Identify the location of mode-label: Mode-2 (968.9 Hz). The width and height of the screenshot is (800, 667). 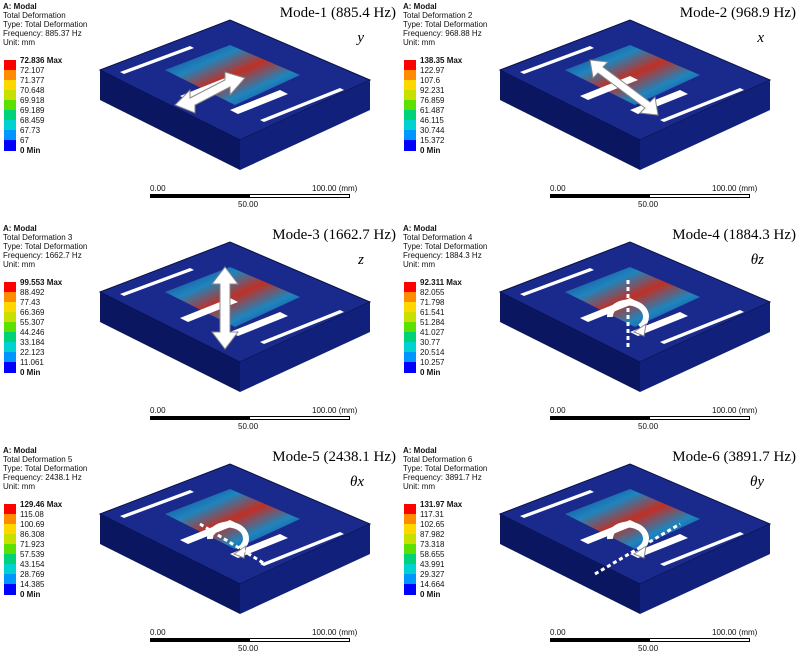
(737, 13).